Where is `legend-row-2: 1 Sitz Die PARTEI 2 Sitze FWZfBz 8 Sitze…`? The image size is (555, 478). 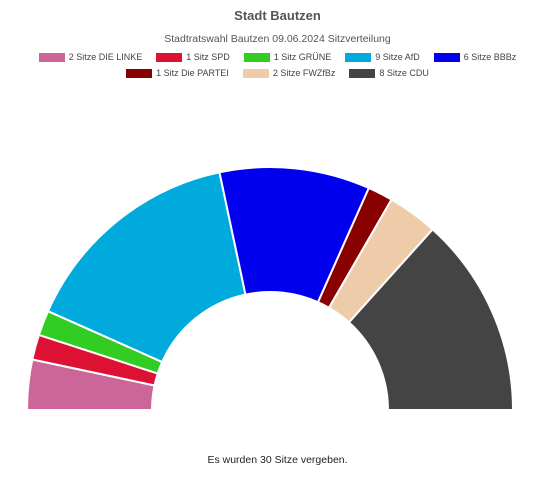 legend-row-2: 1 Sitz Die PARTEI 2 Sitze FWZfBz 8 Sitze… is located at coordinates (277, 73).